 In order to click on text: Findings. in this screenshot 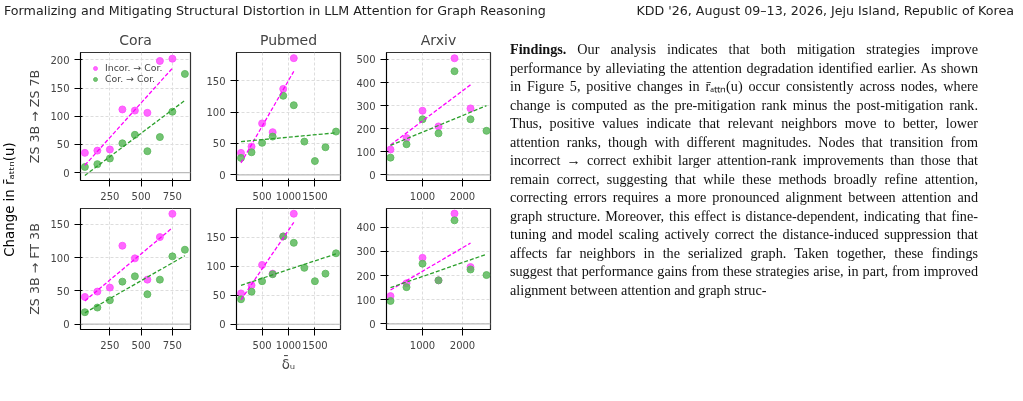, I will do `click(538, 49)`.